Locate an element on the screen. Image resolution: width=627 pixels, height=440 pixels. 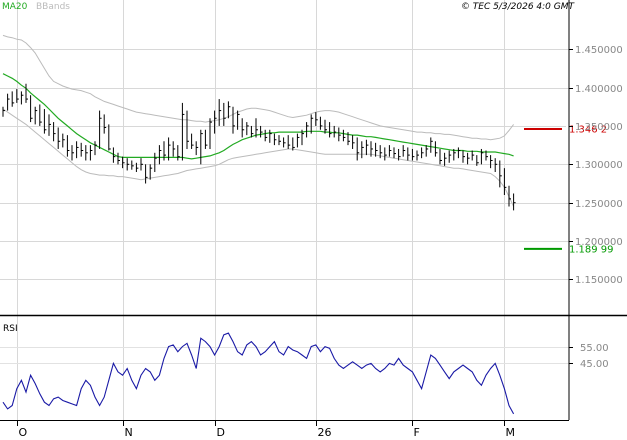
price-tick-label-5: 1.400000 is located at coordinates (599, 89).